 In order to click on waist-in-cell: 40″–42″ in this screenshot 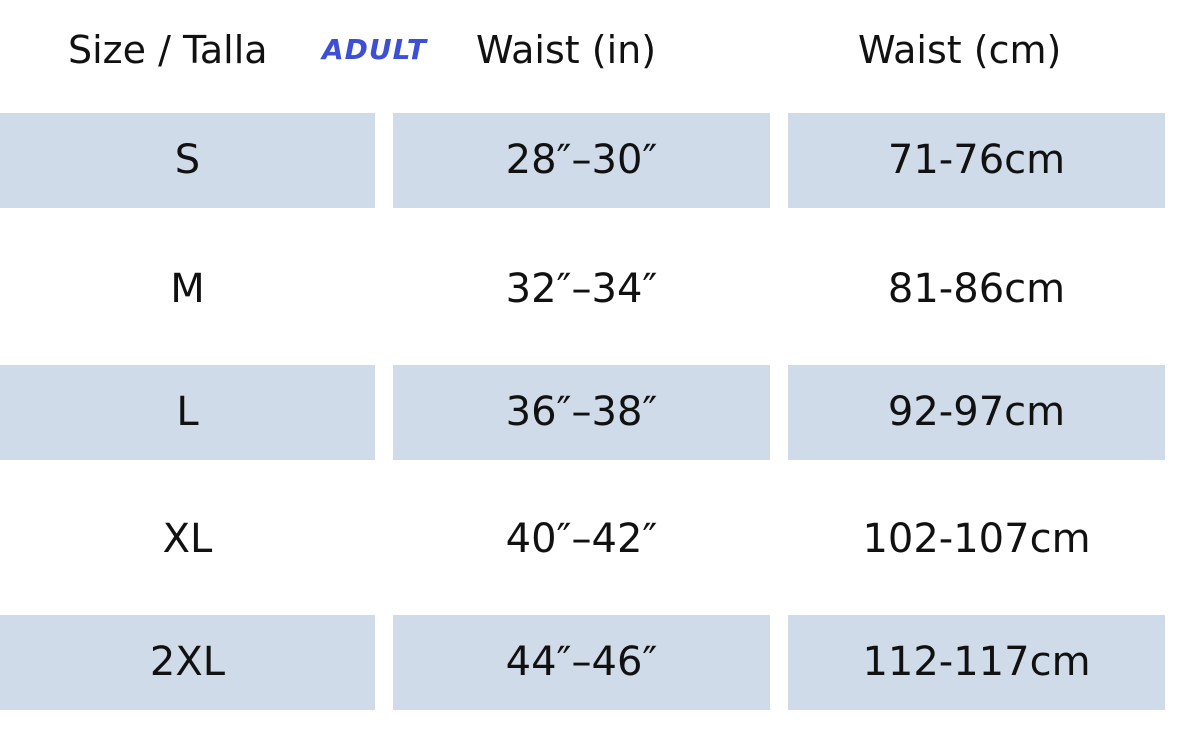, I will do `click(581, 539)`.